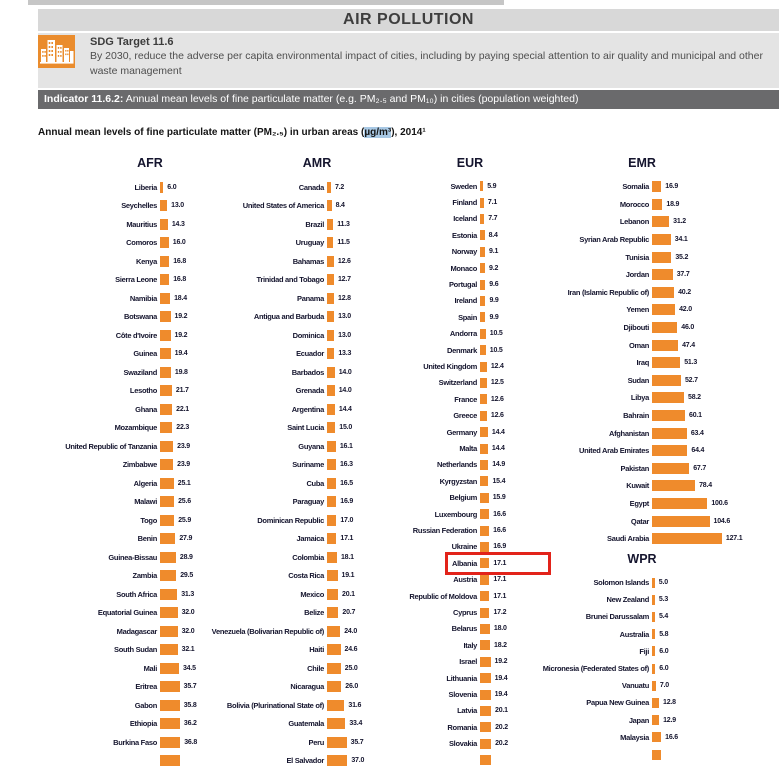  I want to click on country-label: Saudi Arabia, so click(628, 538).